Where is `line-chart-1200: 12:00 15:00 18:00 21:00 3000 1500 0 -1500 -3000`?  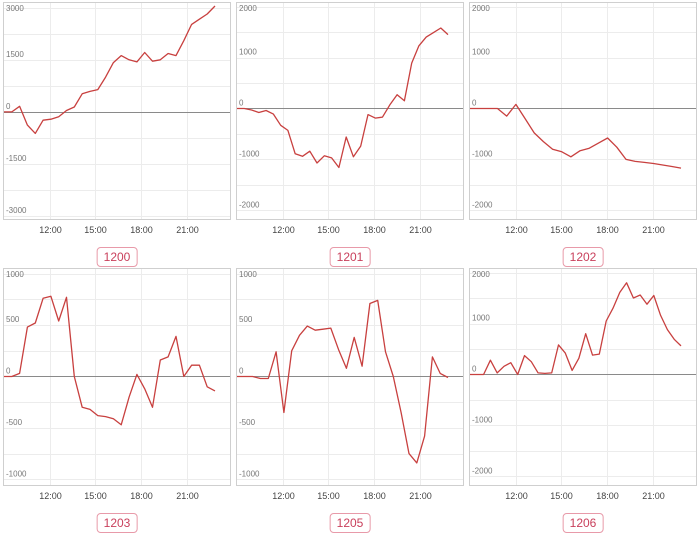
line-chart-1200: 12:00 15:00 18:00 21:00 3000 1500 0 -1500 -3000 is located at coordinates (117, 118).